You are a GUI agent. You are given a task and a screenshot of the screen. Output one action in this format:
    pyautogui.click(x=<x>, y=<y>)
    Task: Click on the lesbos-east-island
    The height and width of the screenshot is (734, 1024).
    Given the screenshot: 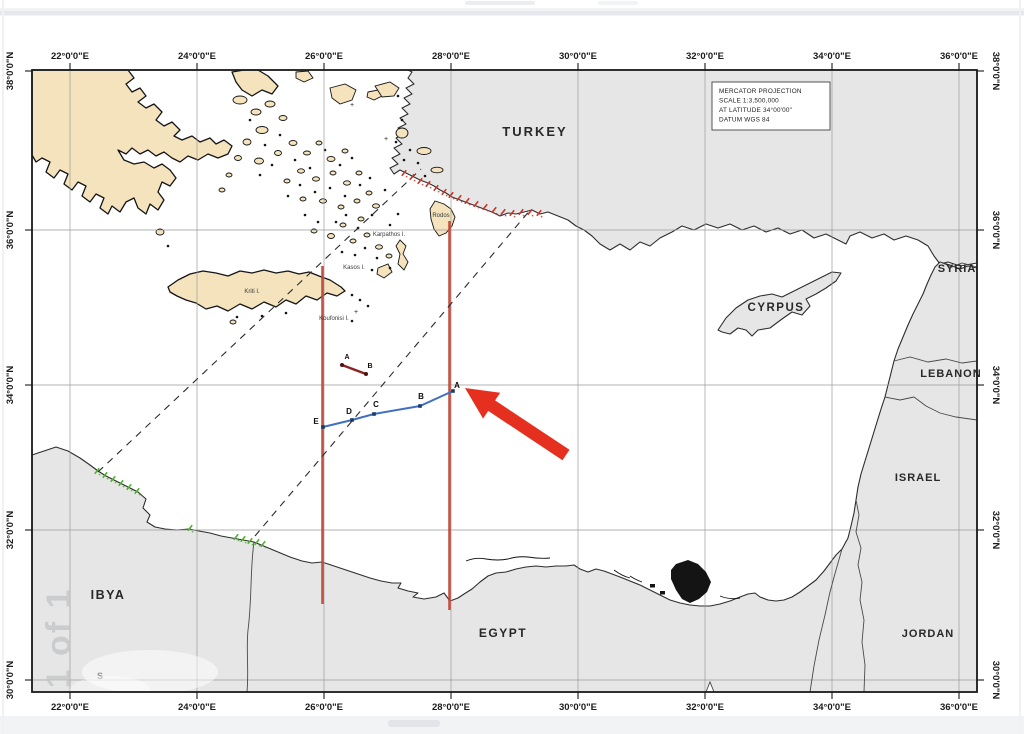 What is the action you would take?
    pyautogui.click(x=387, y=89)
    